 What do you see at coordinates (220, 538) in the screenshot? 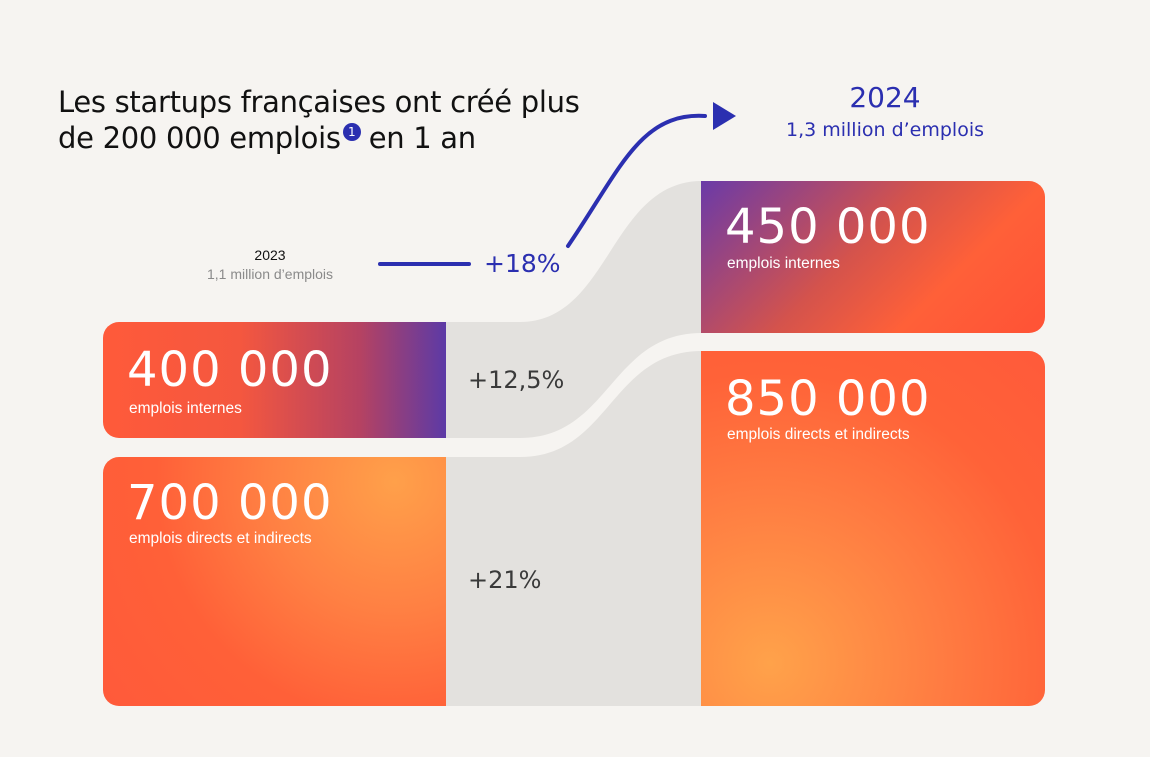
I see `label-direct-2023: emplois directs et indirects` at bounding box center [220, 538].